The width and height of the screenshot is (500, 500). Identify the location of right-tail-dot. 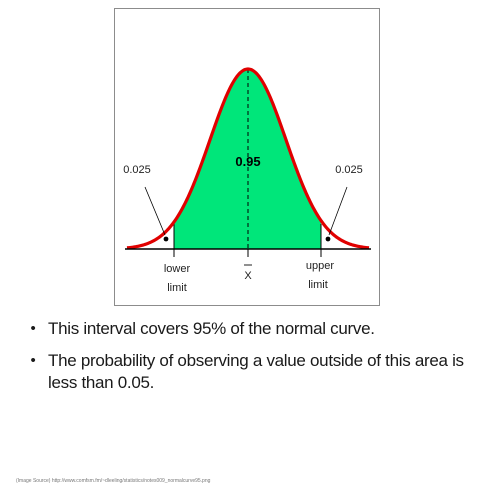
(328, 239).